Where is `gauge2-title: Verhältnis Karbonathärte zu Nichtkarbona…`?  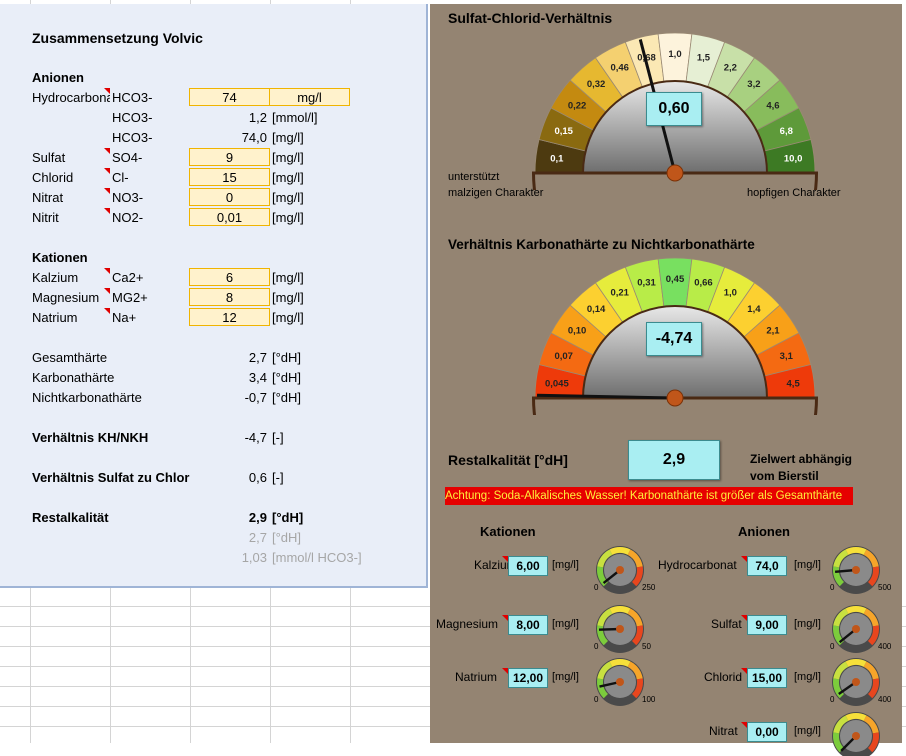 gauge2-title: Verhältnis Karbonathärte zu Nichtkarbona… is located at coordinates (601, 244).